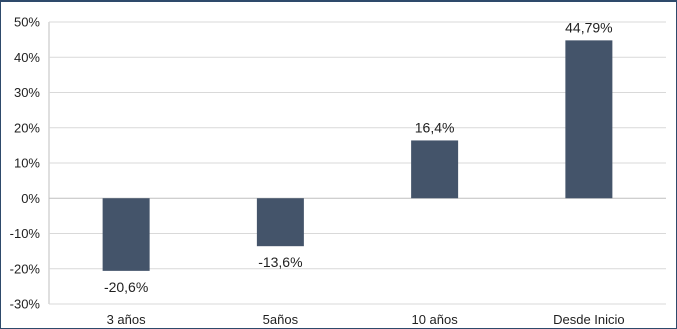 The height and width of the screenshot is (329, 677). What do you see at coordinates (435, 127) in the screenshot?
I see `data-label: 16,4%` at bounding box center [435, 127].